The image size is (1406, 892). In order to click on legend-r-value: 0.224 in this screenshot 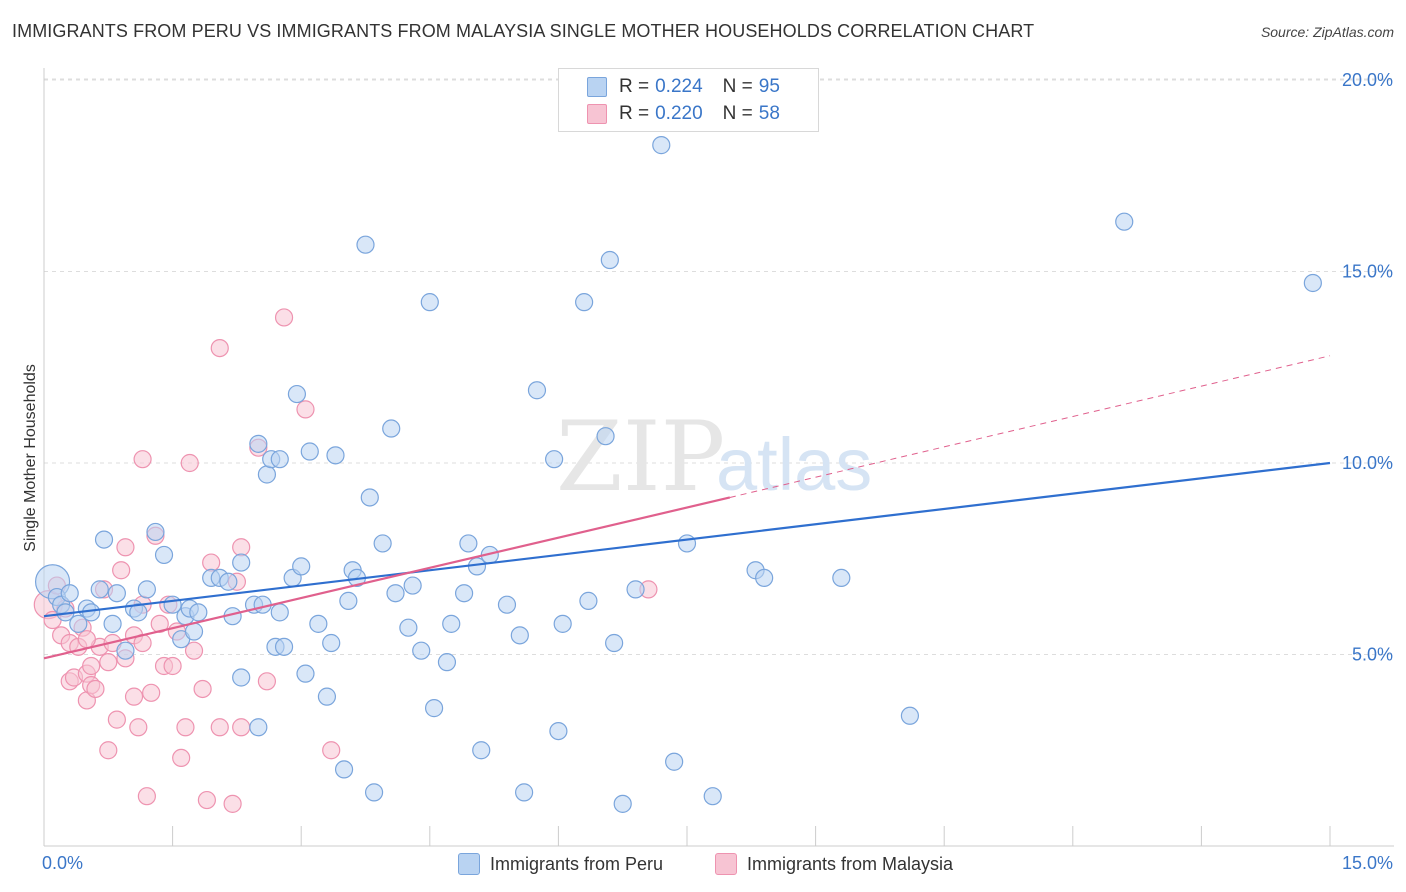, I will do `click(679, 86)`.